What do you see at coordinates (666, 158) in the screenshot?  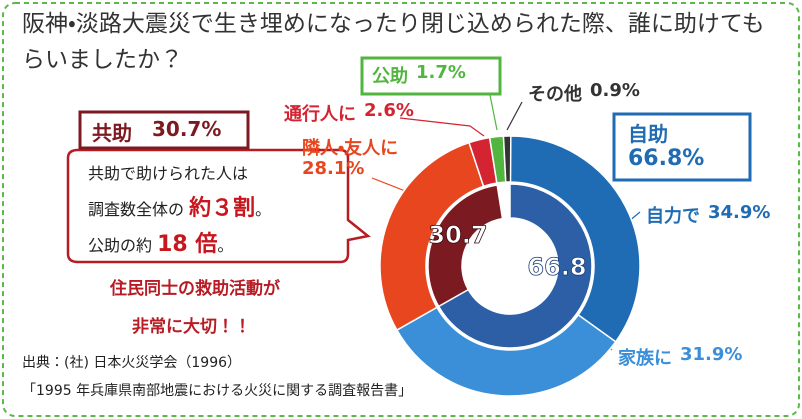 I see `box-value: 66.8%` at bounding box center [666, 158].